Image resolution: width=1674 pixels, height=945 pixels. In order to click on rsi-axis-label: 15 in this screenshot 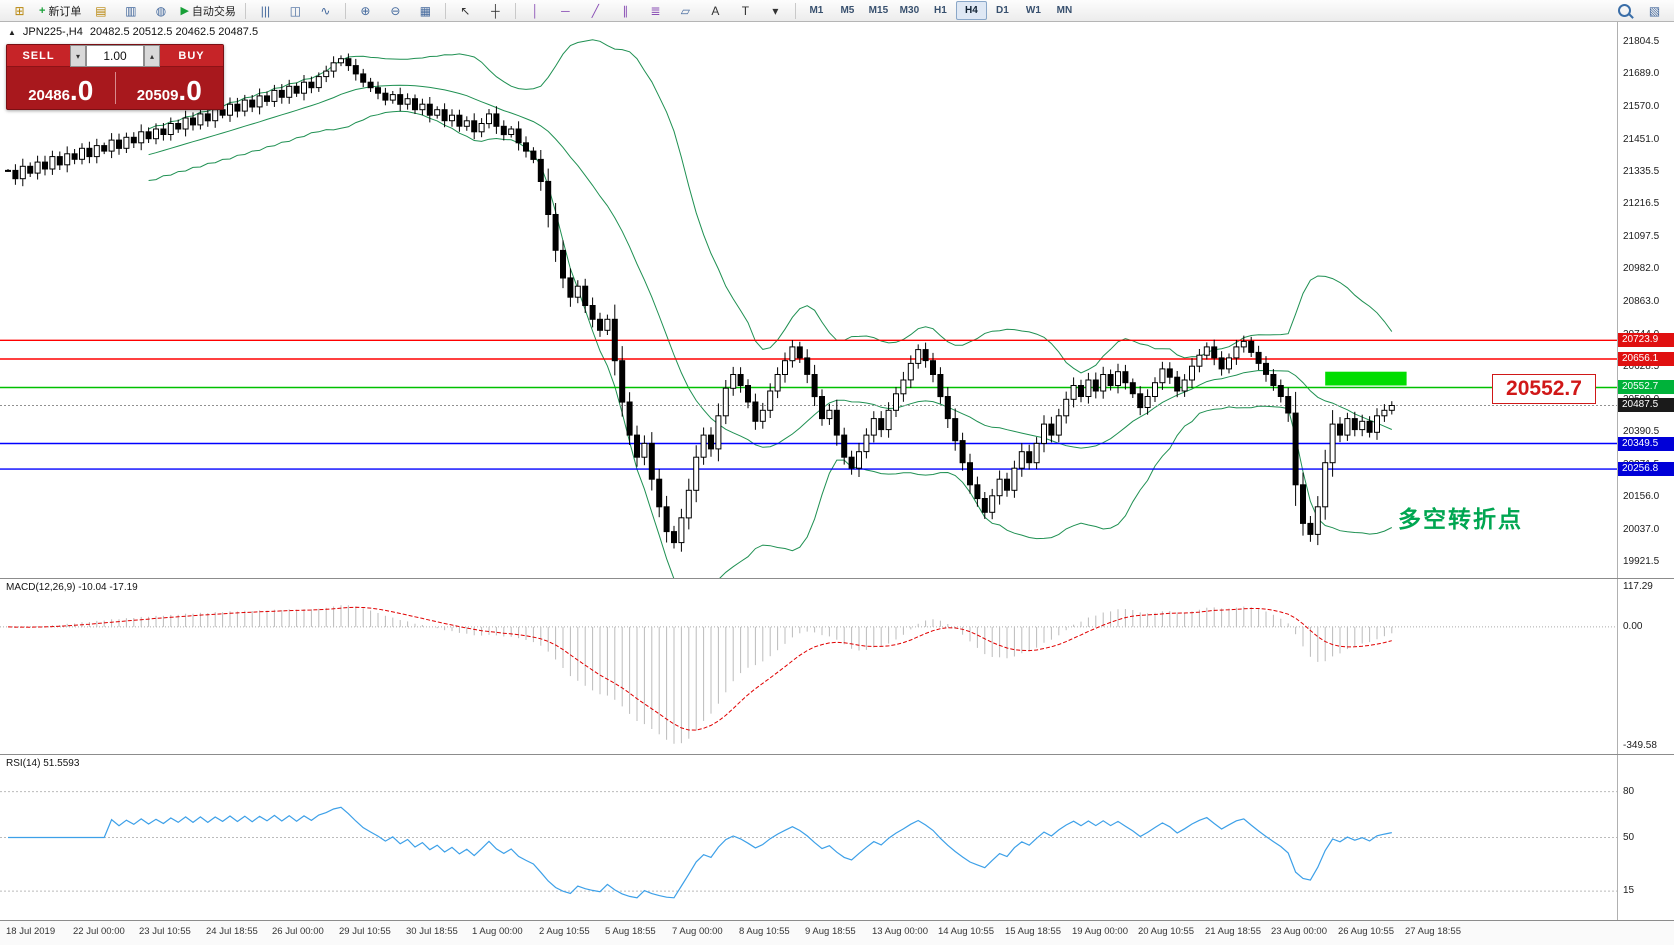, I will do `click(1629, 890)`.